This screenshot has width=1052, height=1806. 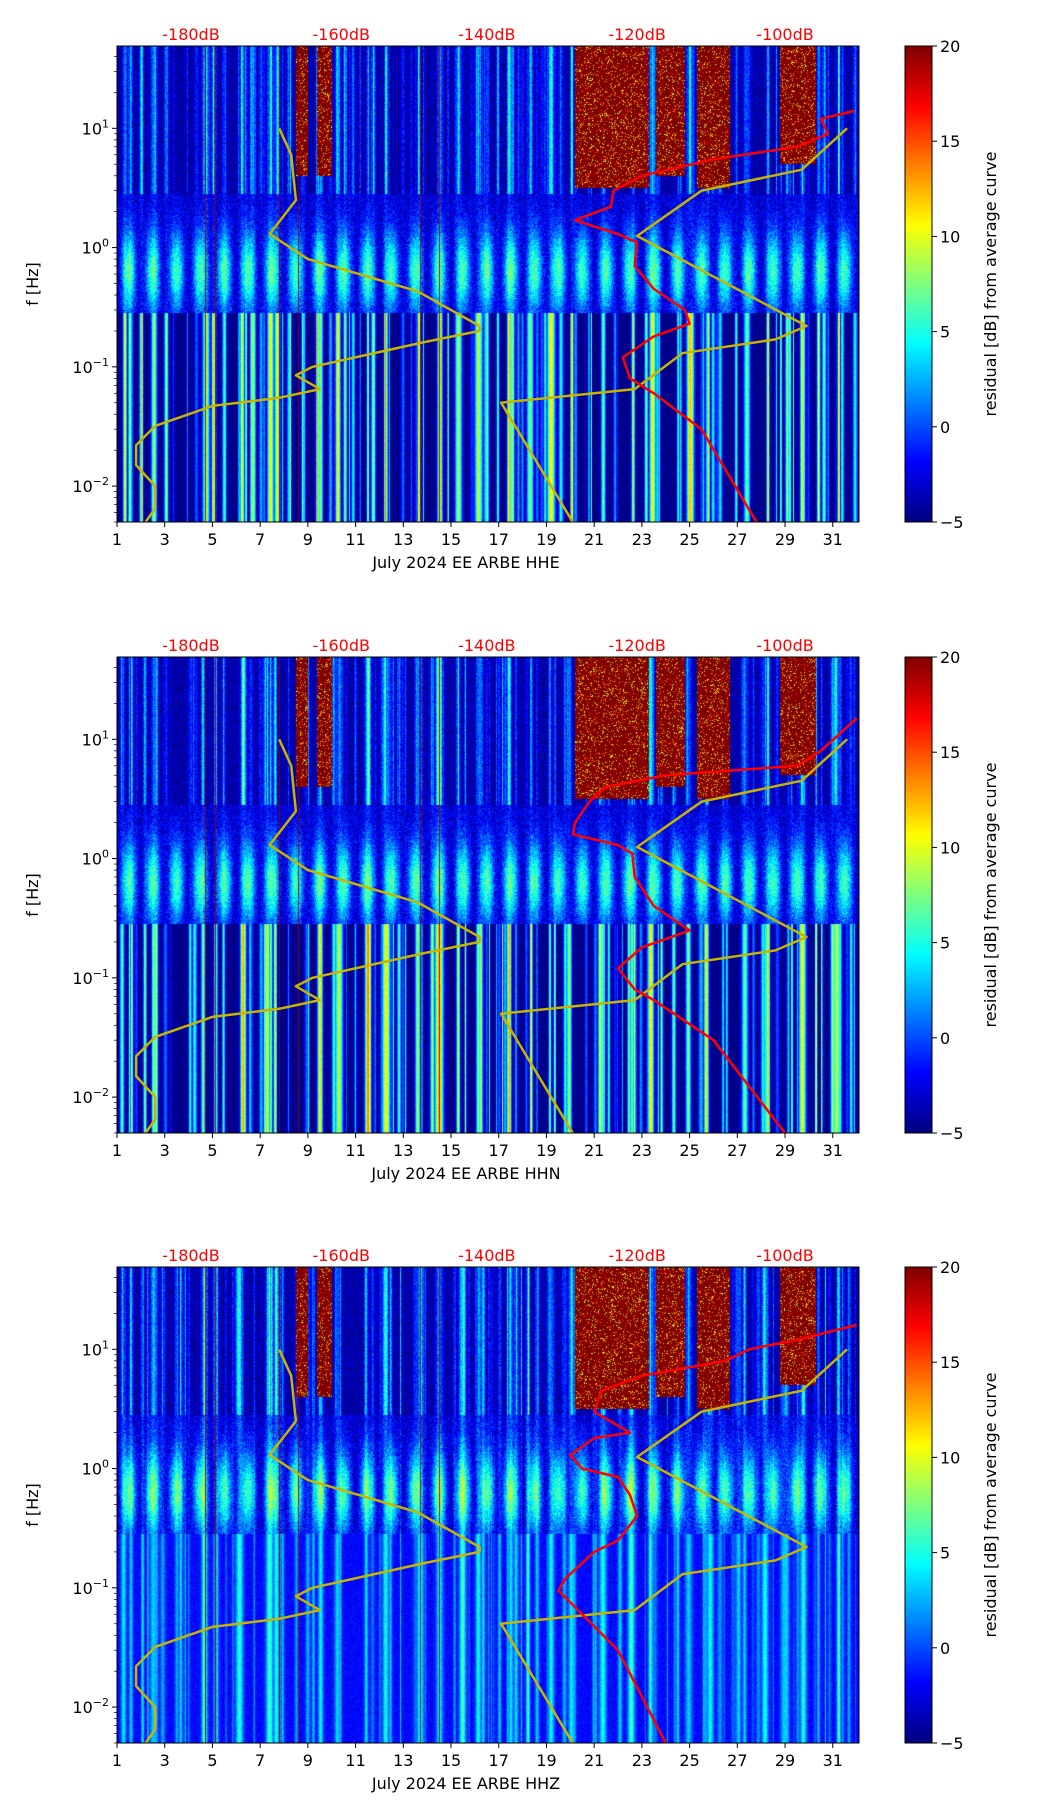 What do you see at coordinates (642, 1760) in the screenshot?
I see `x-tick-label: 23` at bounding box center [642, 1760].